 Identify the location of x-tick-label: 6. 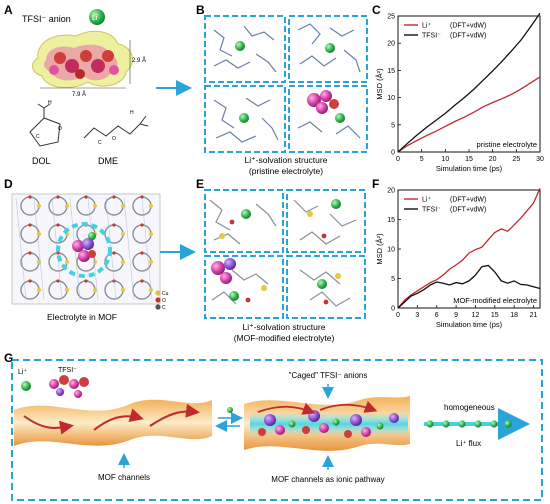
(437, 315).